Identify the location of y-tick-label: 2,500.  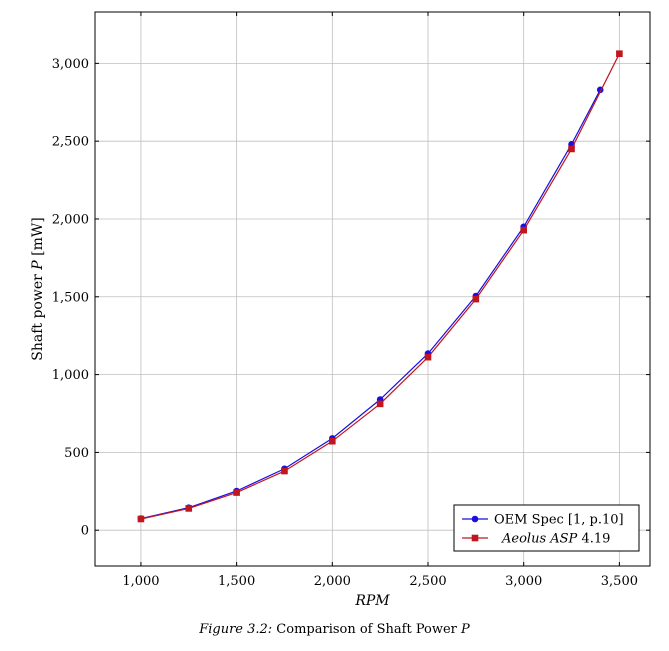
(70, 142).